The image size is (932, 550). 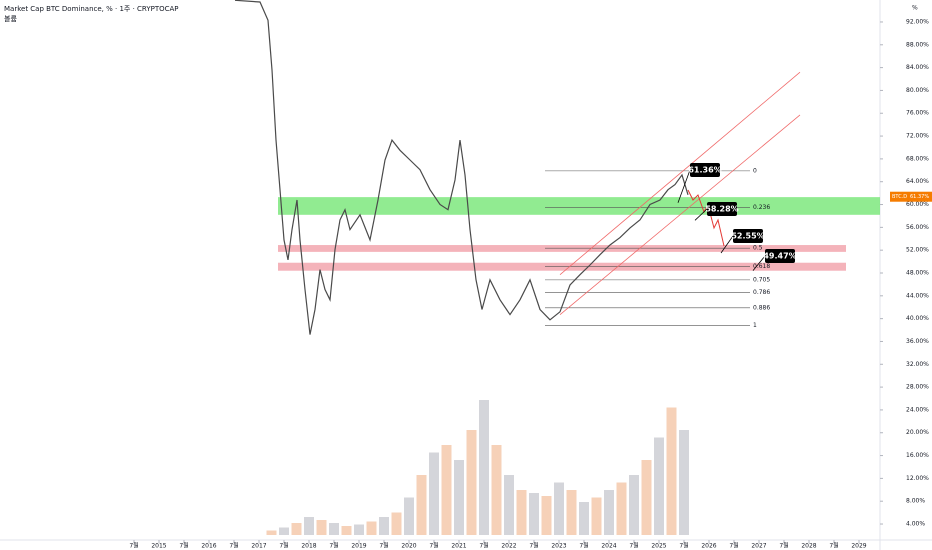 I want to click on y-tick-label: 16.00%, so click(x=917, y=455).